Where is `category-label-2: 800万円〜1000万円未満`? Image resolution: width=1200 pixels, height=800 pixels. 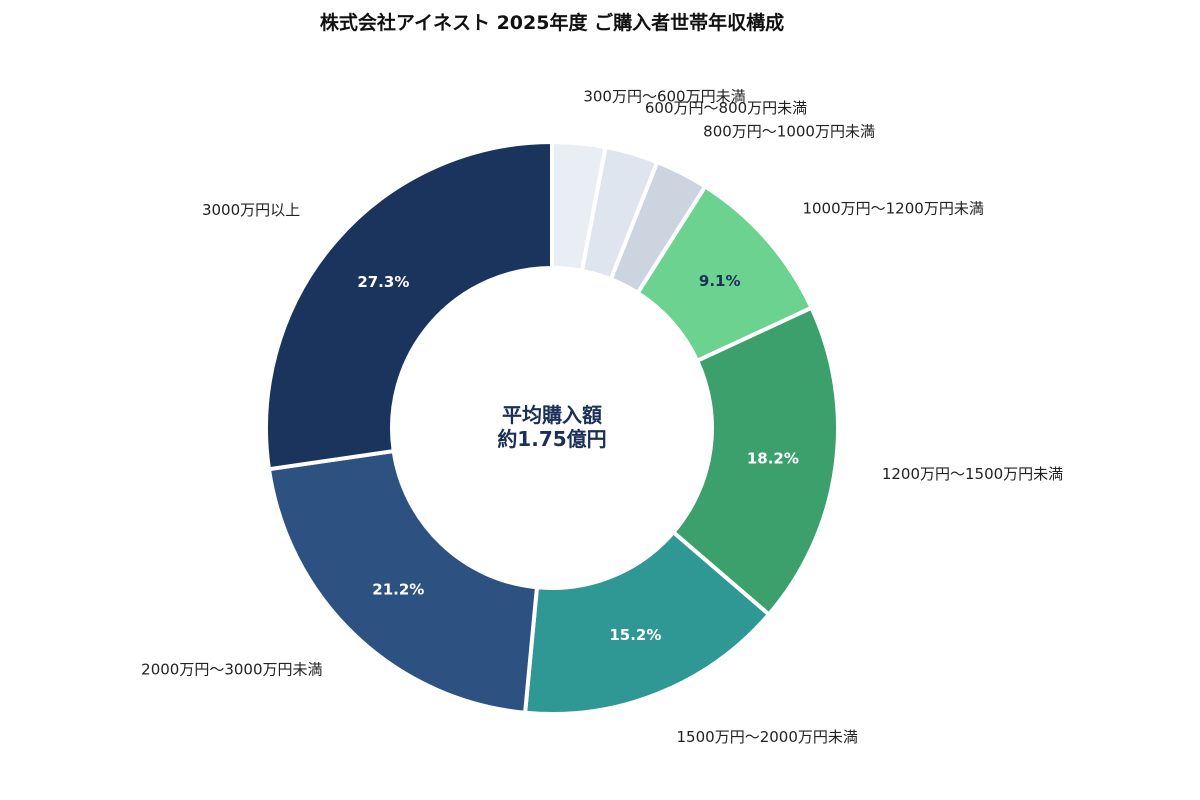
category-label-2: 800万円〜1000万円未満 is located at coordinates (789, 131).